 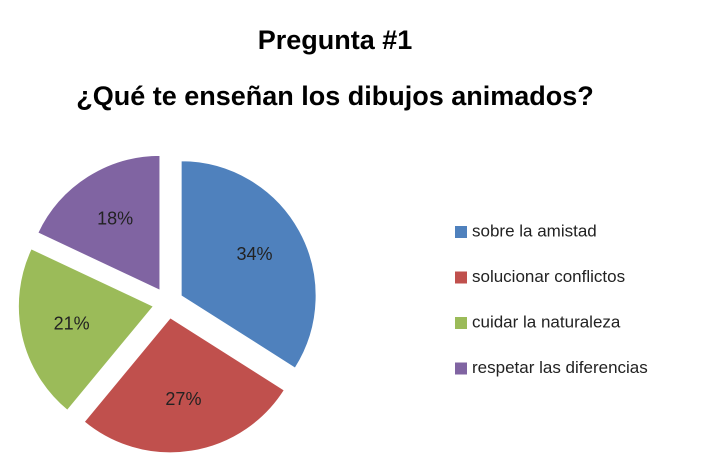 I want to click on data-label: 18%, so click(x=115, y=218).